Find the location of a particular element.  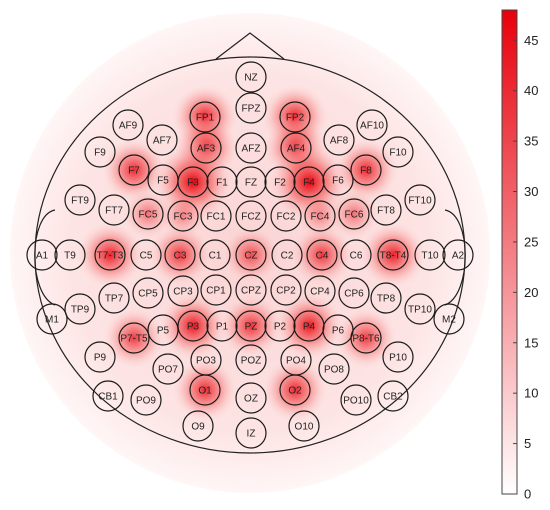

electrode-label: P7-T5 is located at coordinates (134, 339).